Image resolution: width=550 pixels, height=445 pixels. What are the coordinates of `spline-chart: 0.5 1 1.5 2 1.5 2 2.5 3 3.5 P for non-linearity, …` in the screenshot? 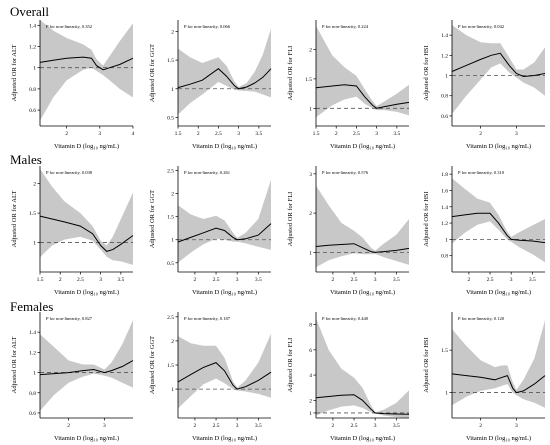 It's located at (210, 85).